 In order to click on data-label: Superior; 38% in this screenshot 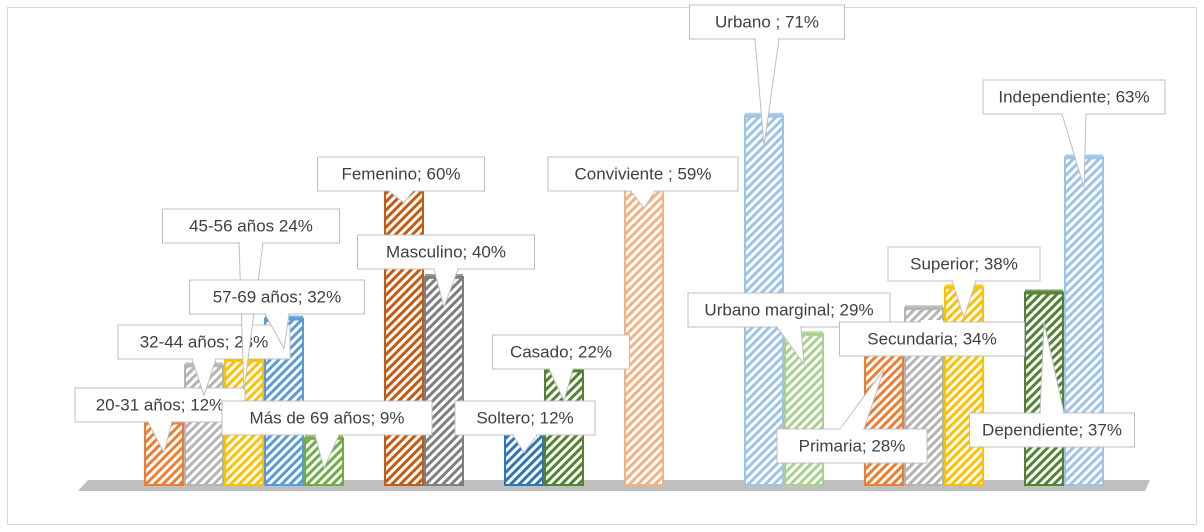, I will do `click(964, 263)`.